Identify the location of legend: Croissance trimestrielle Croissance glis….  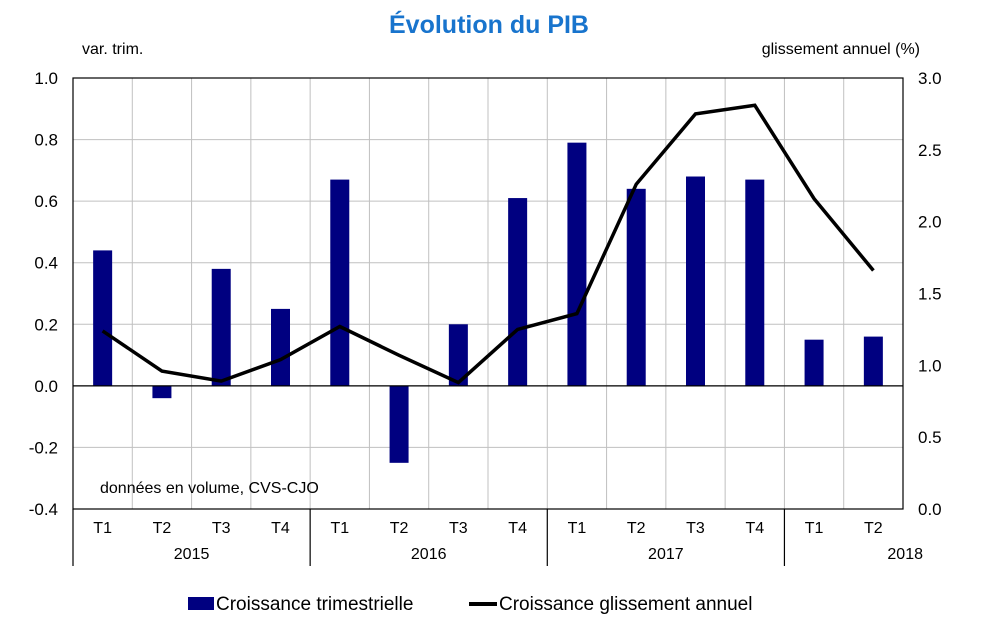
(470, 604).